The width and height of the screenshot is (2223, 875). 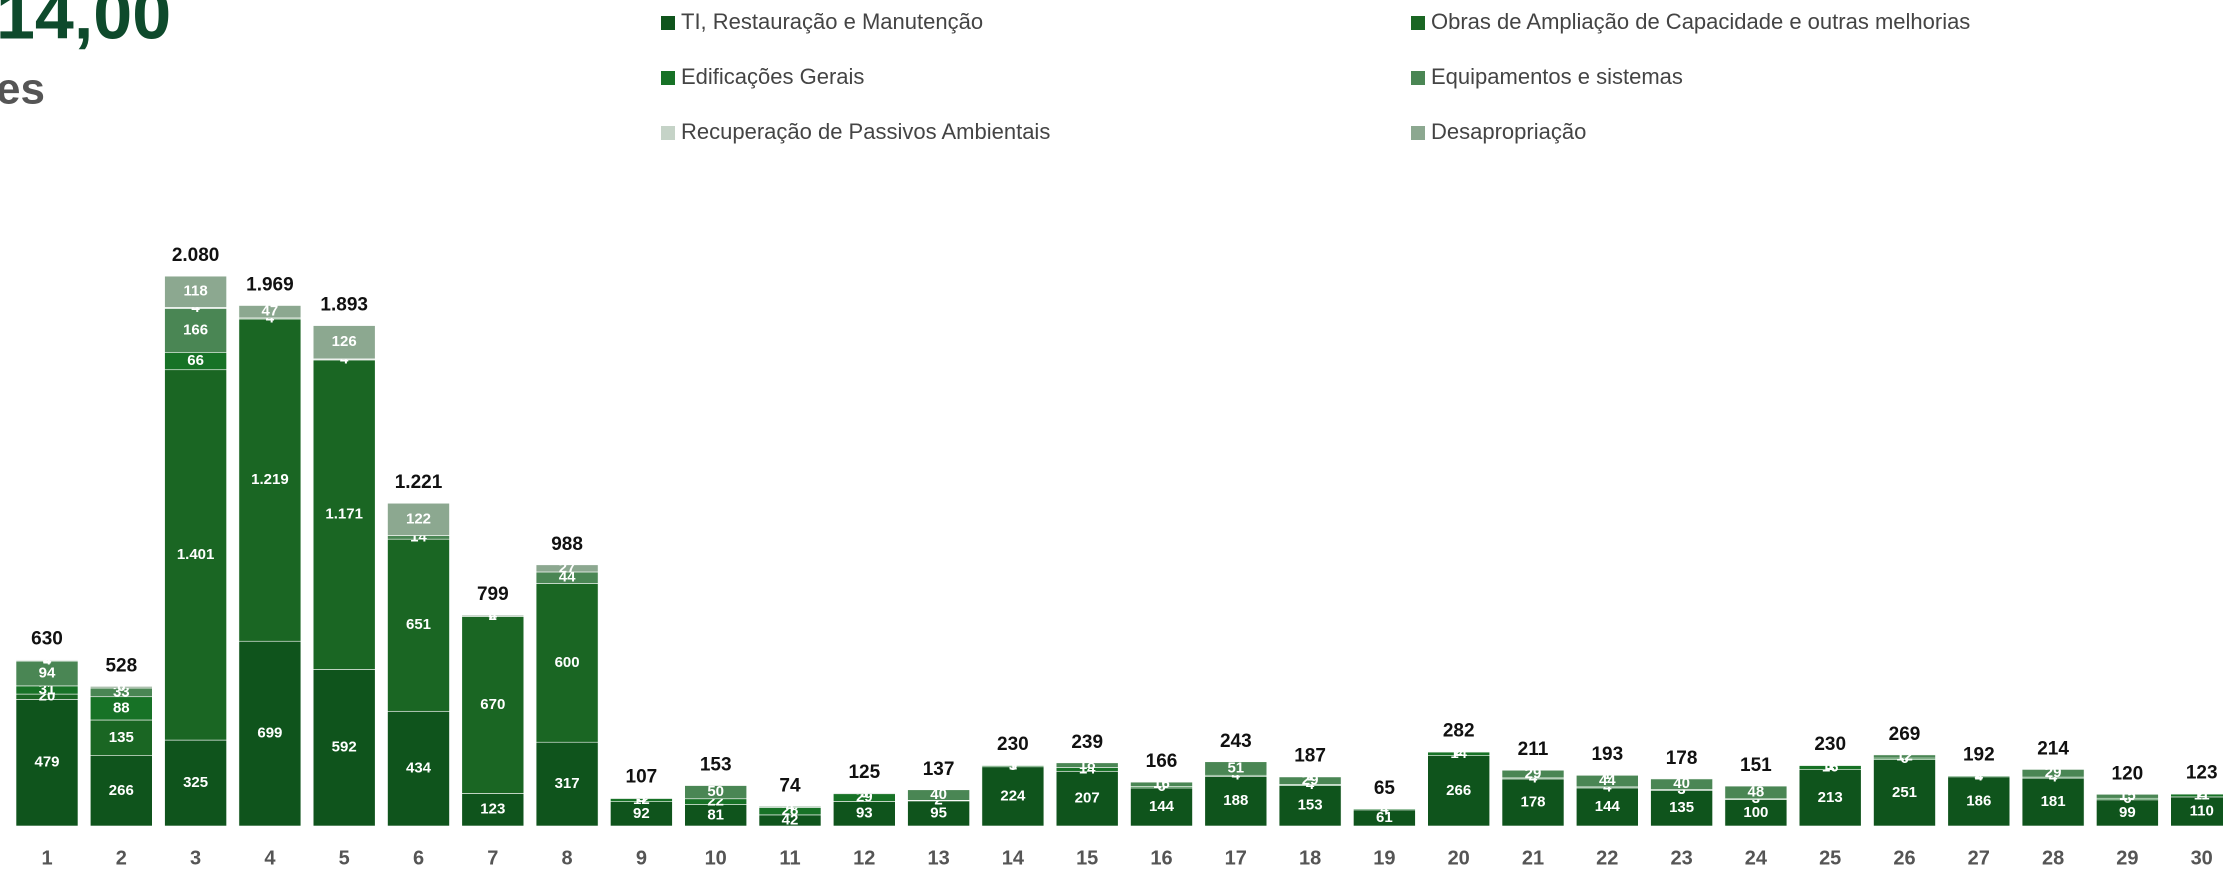 What do you see at coordinates (1533, 749) in the screenshot?
I see `total-label: 211` at bounding box center [1533, 749].